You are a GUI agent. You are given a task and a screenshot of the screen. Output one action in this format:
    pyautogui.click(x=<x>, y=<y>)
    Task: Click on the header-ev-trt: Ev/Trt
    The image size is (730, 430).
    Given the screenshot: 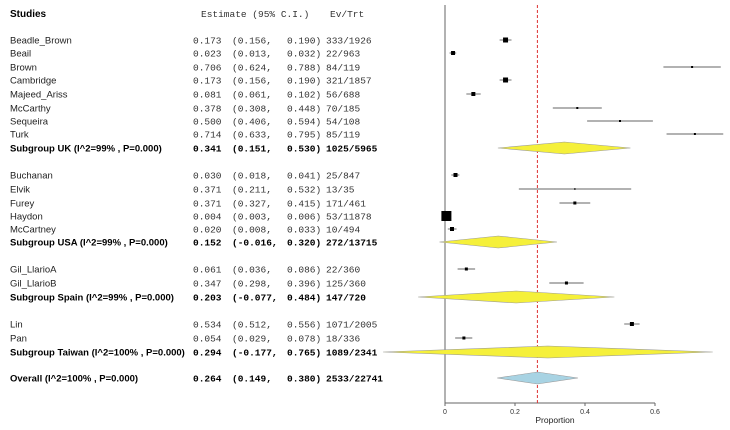 What is the action you would take?
    pyautogui.click(x=347, y=14)
    